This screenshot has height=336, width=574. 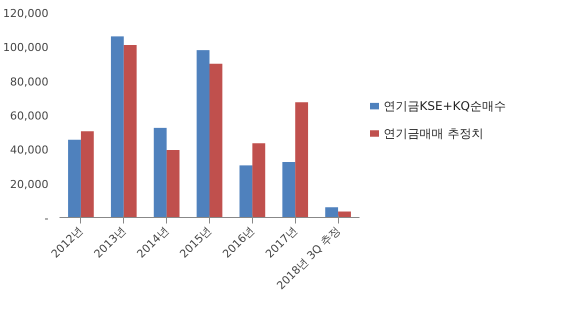 What do you see at coordinates (29, 116) in the screenshot?
I see `y-tick-label: 60,000` at bounding box center [29, 116].